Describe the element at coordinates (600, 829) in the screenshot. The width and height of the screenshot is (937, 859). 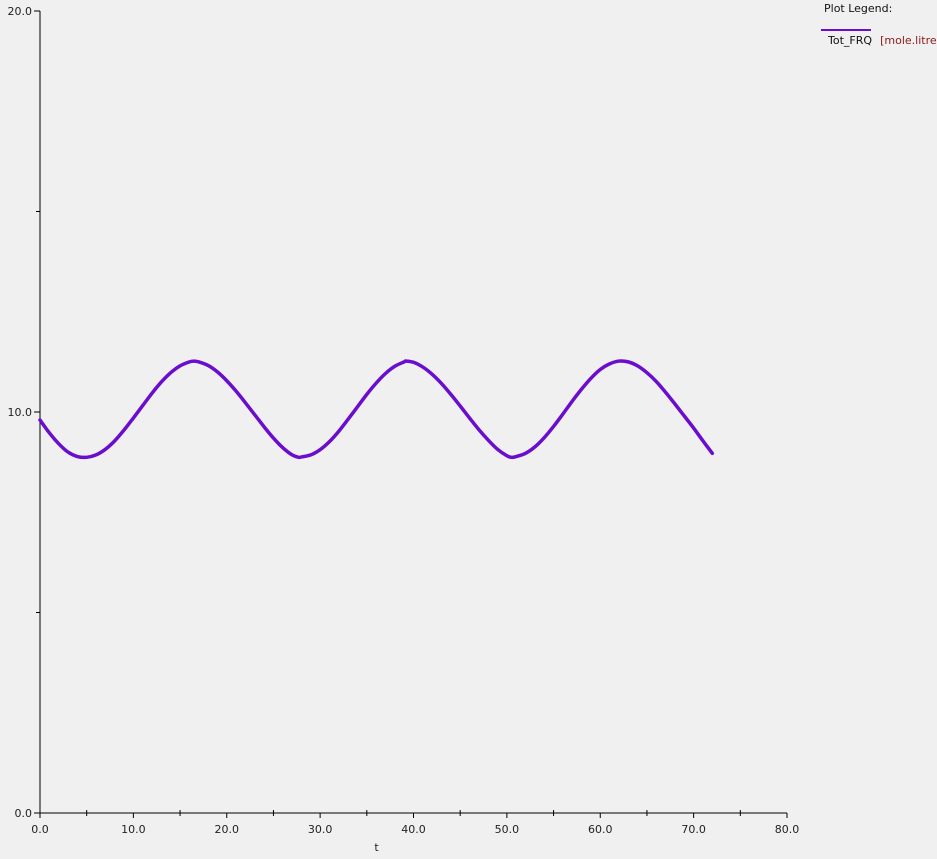
I see `x-tick-label: 60.0` at that location.